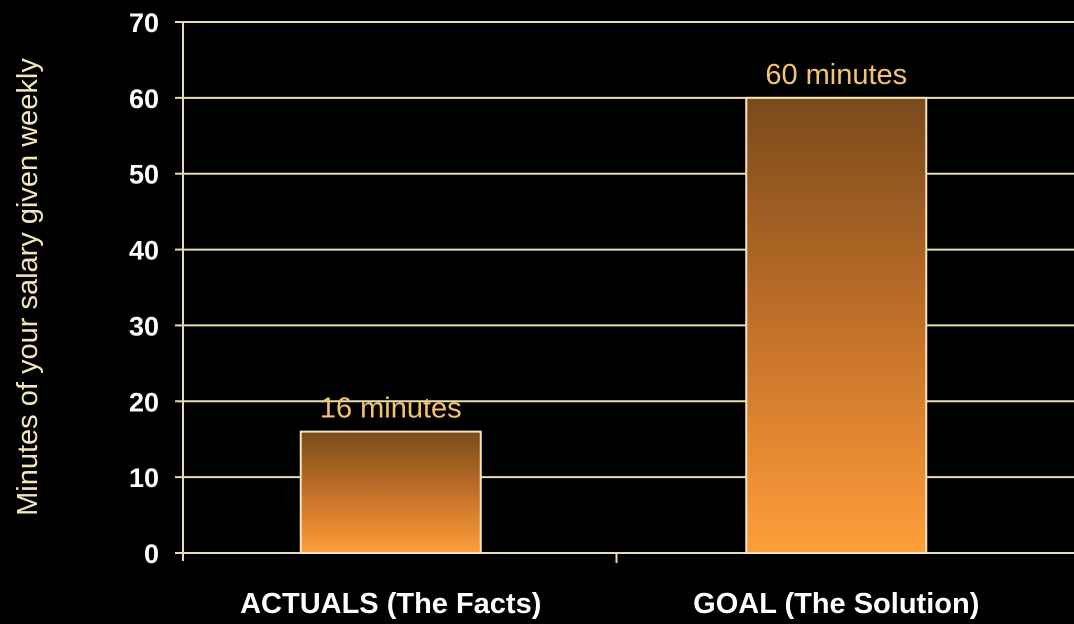 This screenshot has width=1074, height=624. Describe the element at coordinates (390, 603) in the screenshot. I see `x-category-label: ACTUALS (The Facts)` at that location.